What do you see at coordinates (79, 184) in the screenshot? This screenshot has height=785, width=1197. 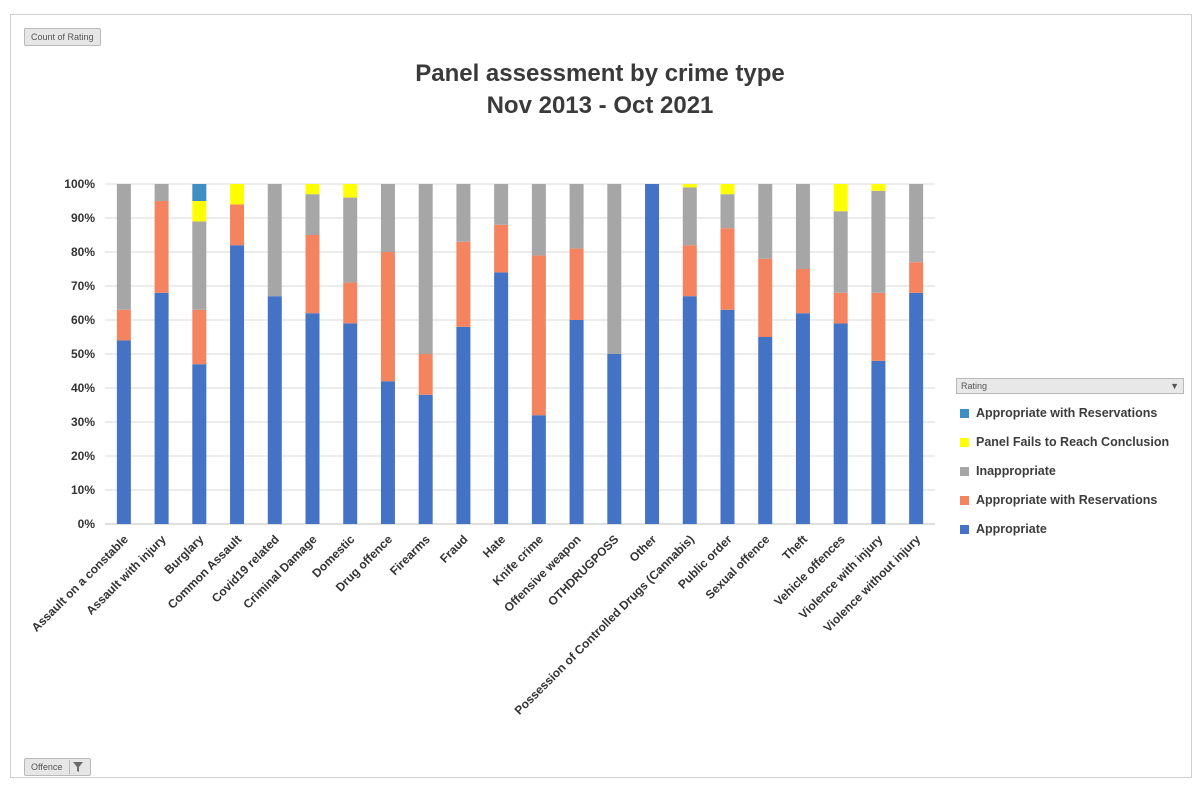 I see `y-tick-label: 100%` at bounding box center [79, 184].